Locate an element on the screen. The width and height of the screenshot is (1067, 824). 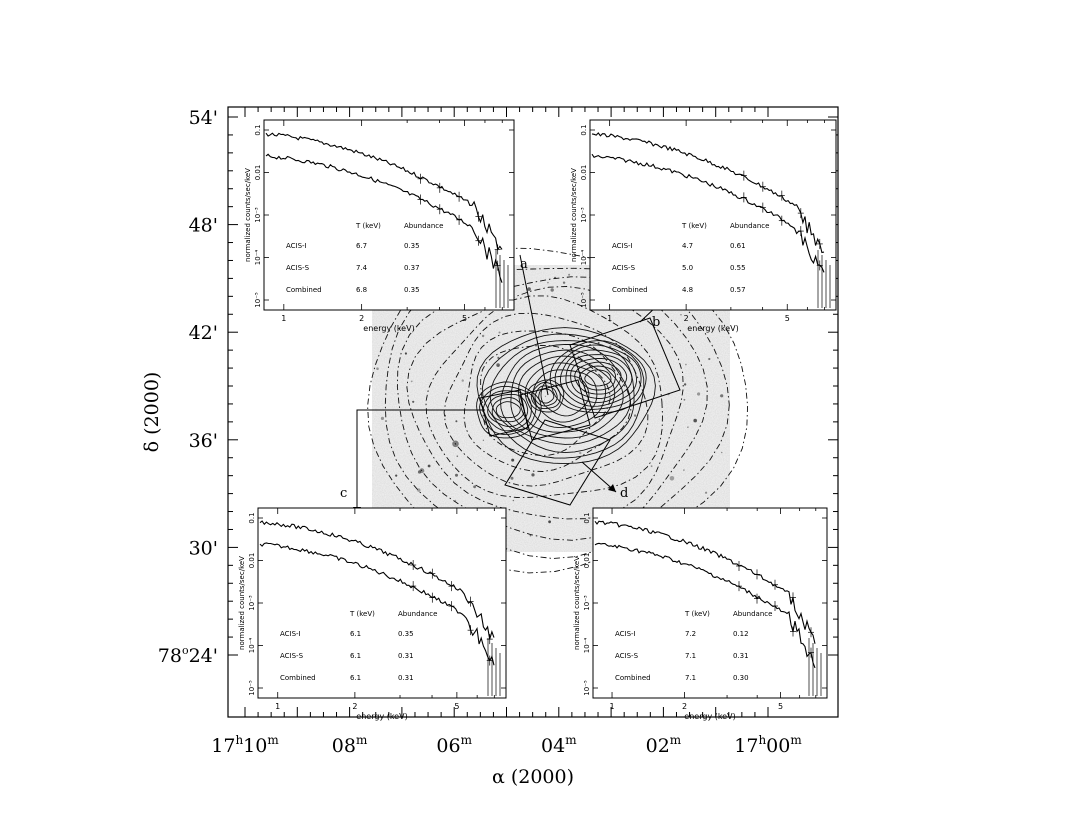
y-tick-label: 78o24' is located at coordinates (188, 655).